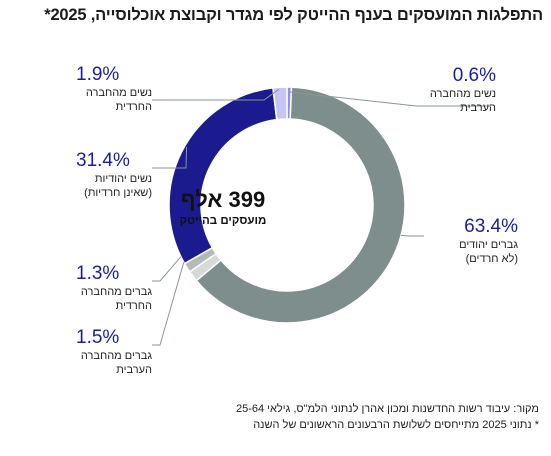 The height and width of the screenshot is (456, 551). I want to click on category-label-jewish-women: (שאינן חרדיות), so click(118, 193).